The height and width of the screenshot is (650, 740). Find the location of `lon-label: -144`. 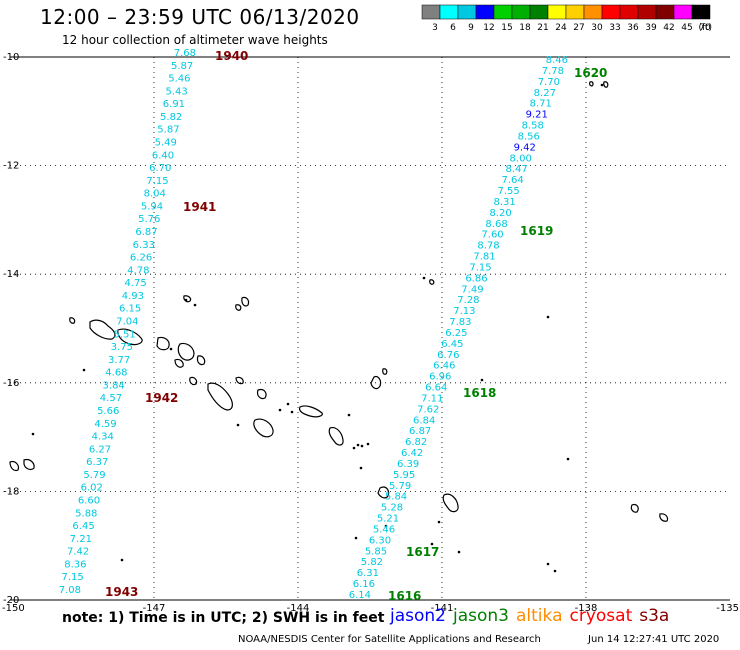

lon-label: -144 is located at coordinates (298, 608).